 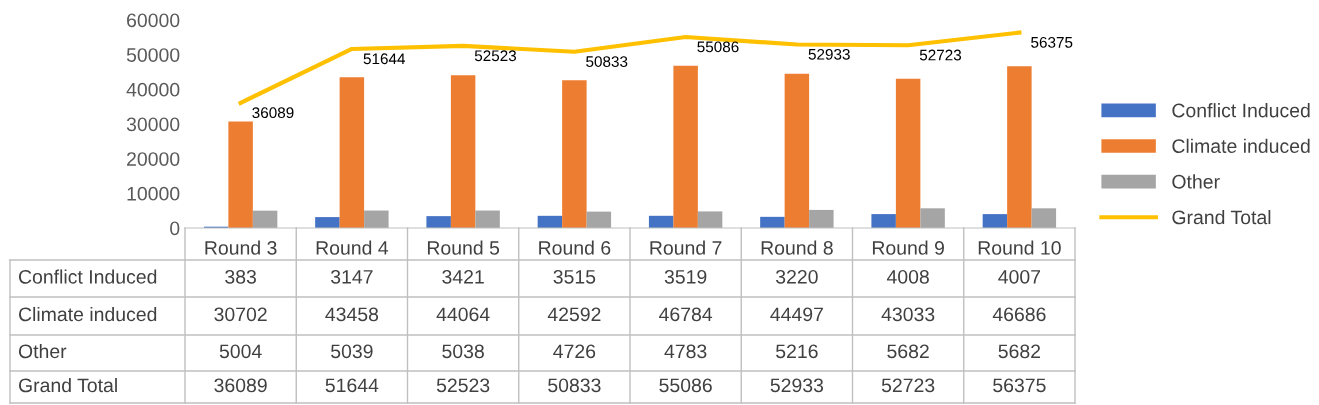 What do you see at coordinates (1196, 181) in the screenshot?
I see `legend-label: Other` at bounding box center [1196, 181].